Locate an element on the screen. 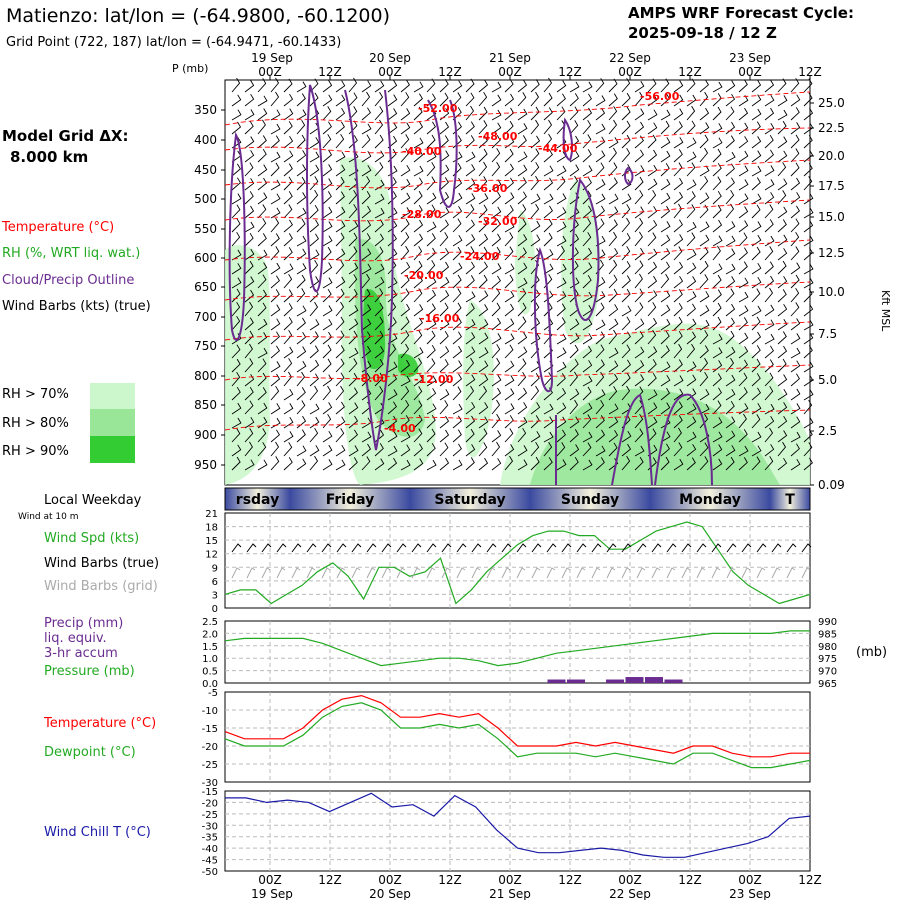  legend-wind-barbs-true: Wind Barbs (true) is located at coordinates (101, 563).